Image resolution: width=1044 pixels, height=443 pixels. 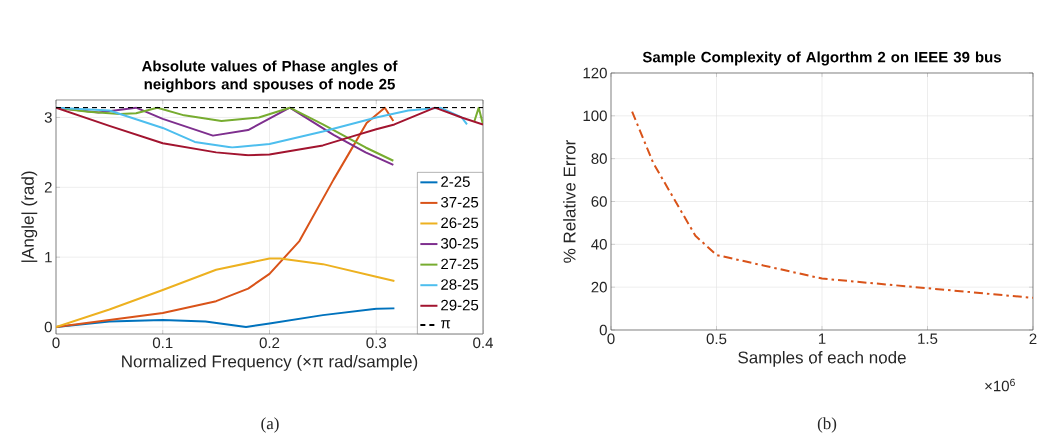 I want to click on chart-title: Absolute values of Phase angles of neighbors and spouses of node 25, so click(x=269, y=76).